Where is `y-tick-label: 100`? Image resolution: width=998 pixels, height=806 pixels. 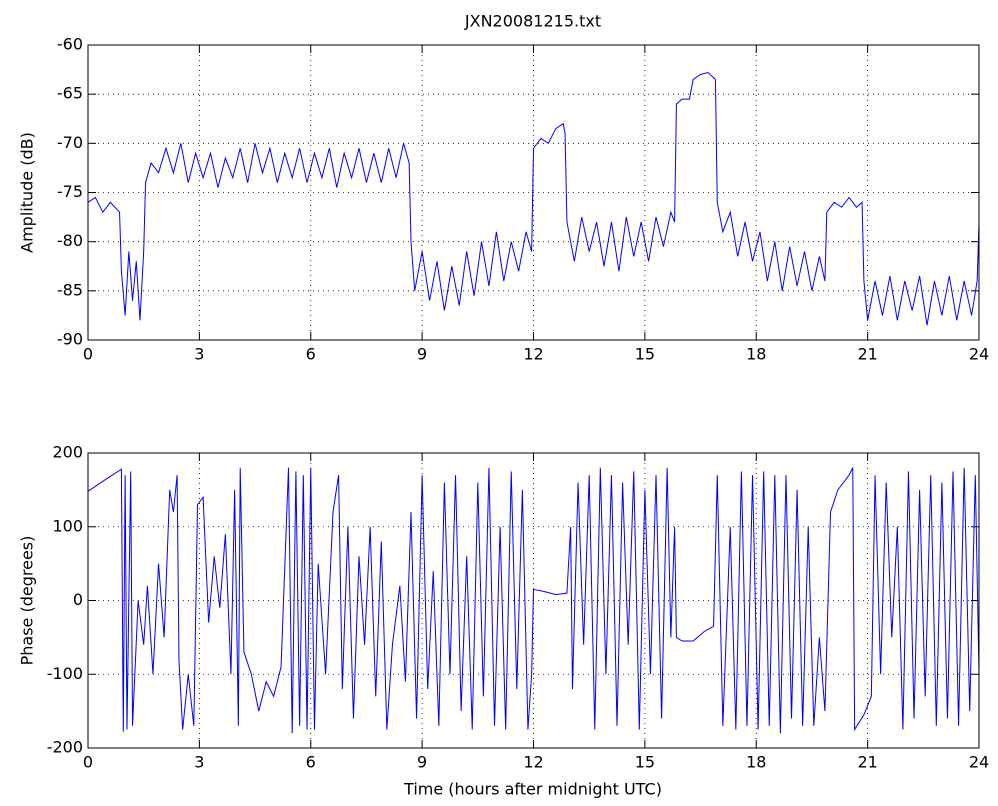
y-tick-label: 100 is located at coordinates (67, 525).